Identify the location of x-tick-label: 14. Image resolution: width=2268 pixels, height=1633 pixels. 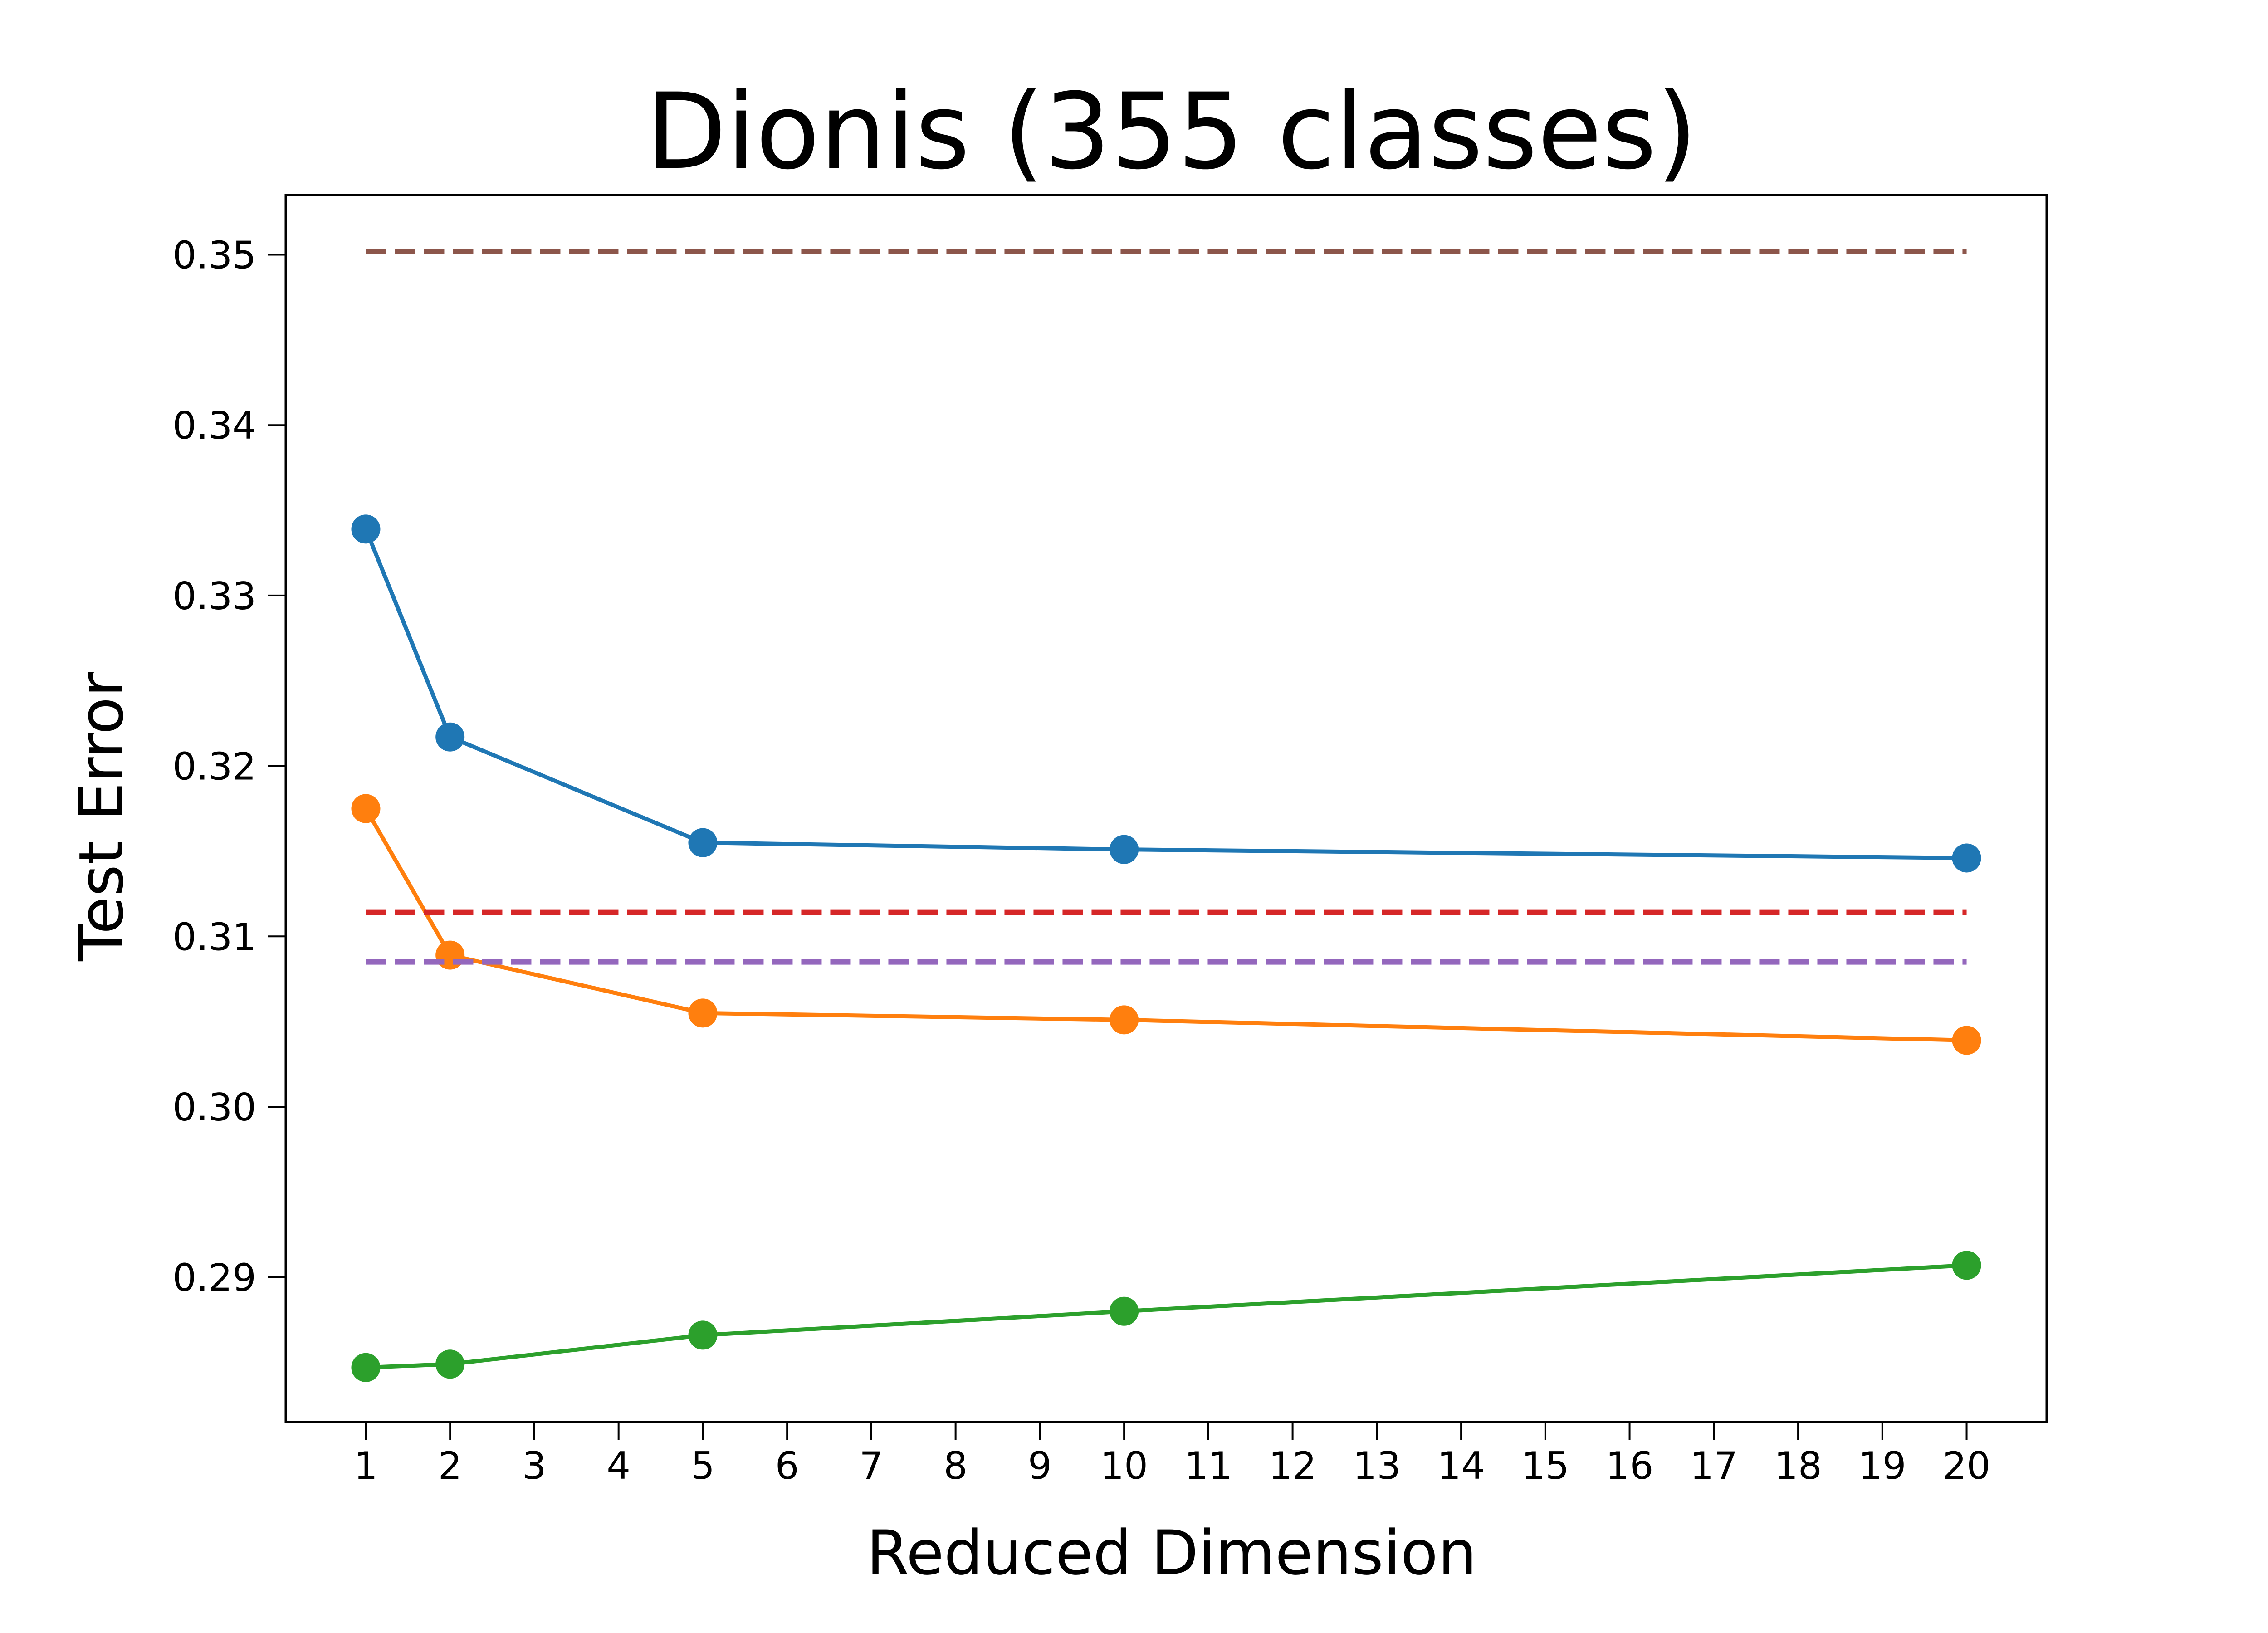
(1461, 1466).